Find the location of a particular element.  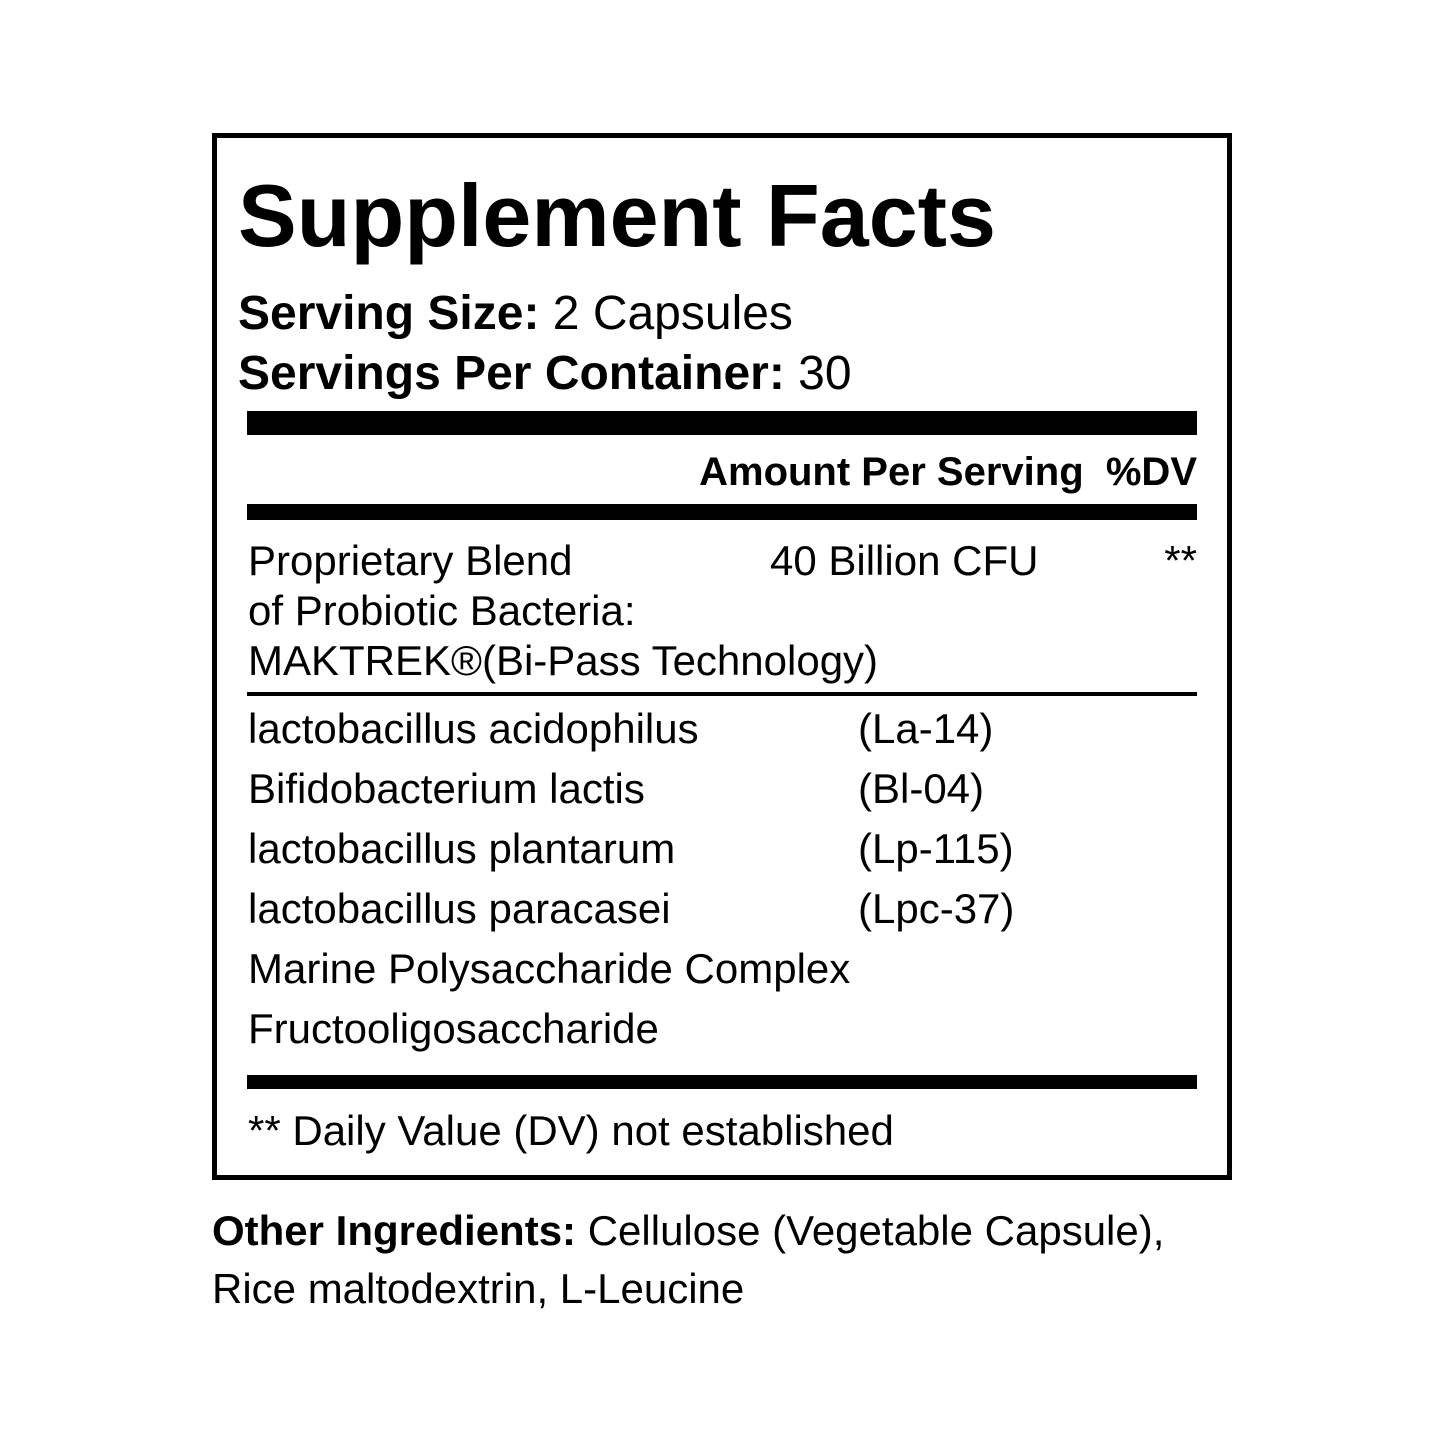

value: 2 Capsules is located at coordinates (672, 313).